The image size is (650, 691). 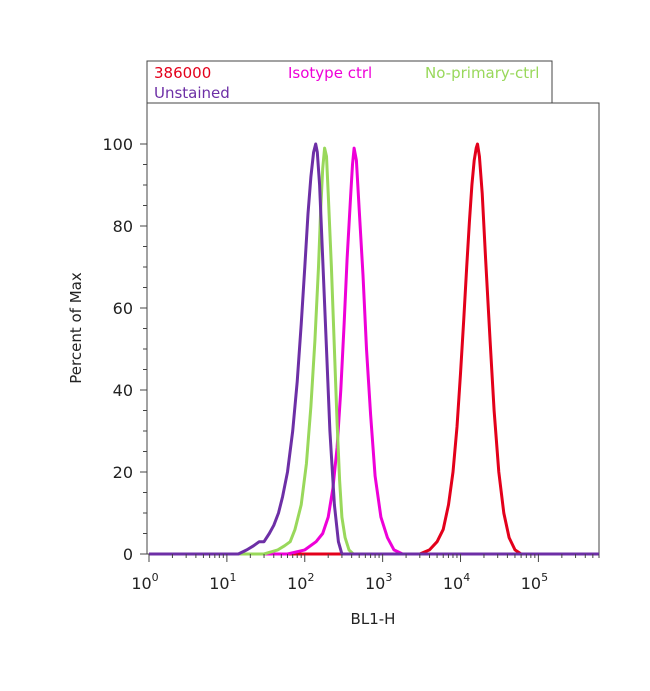 What do you see at coordinates (182, 73) in the screenshot?
I see `legend-label-386000: 386000` at bounding box center [182, 73].